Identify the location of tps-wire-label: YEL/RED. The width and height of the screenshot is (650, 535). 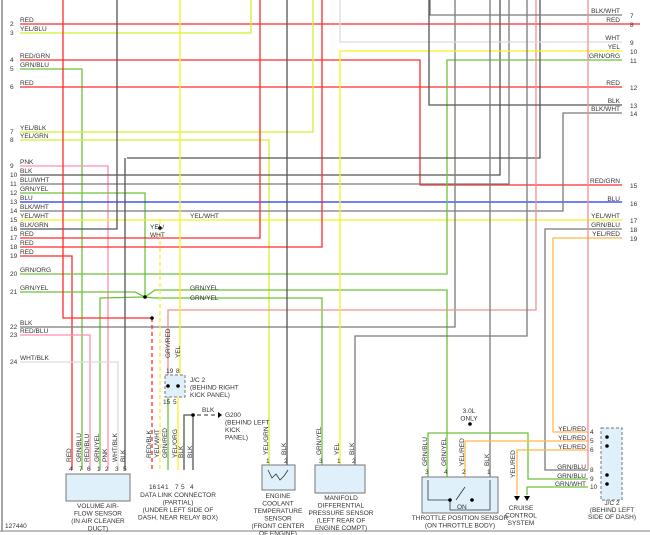
(462, 452).